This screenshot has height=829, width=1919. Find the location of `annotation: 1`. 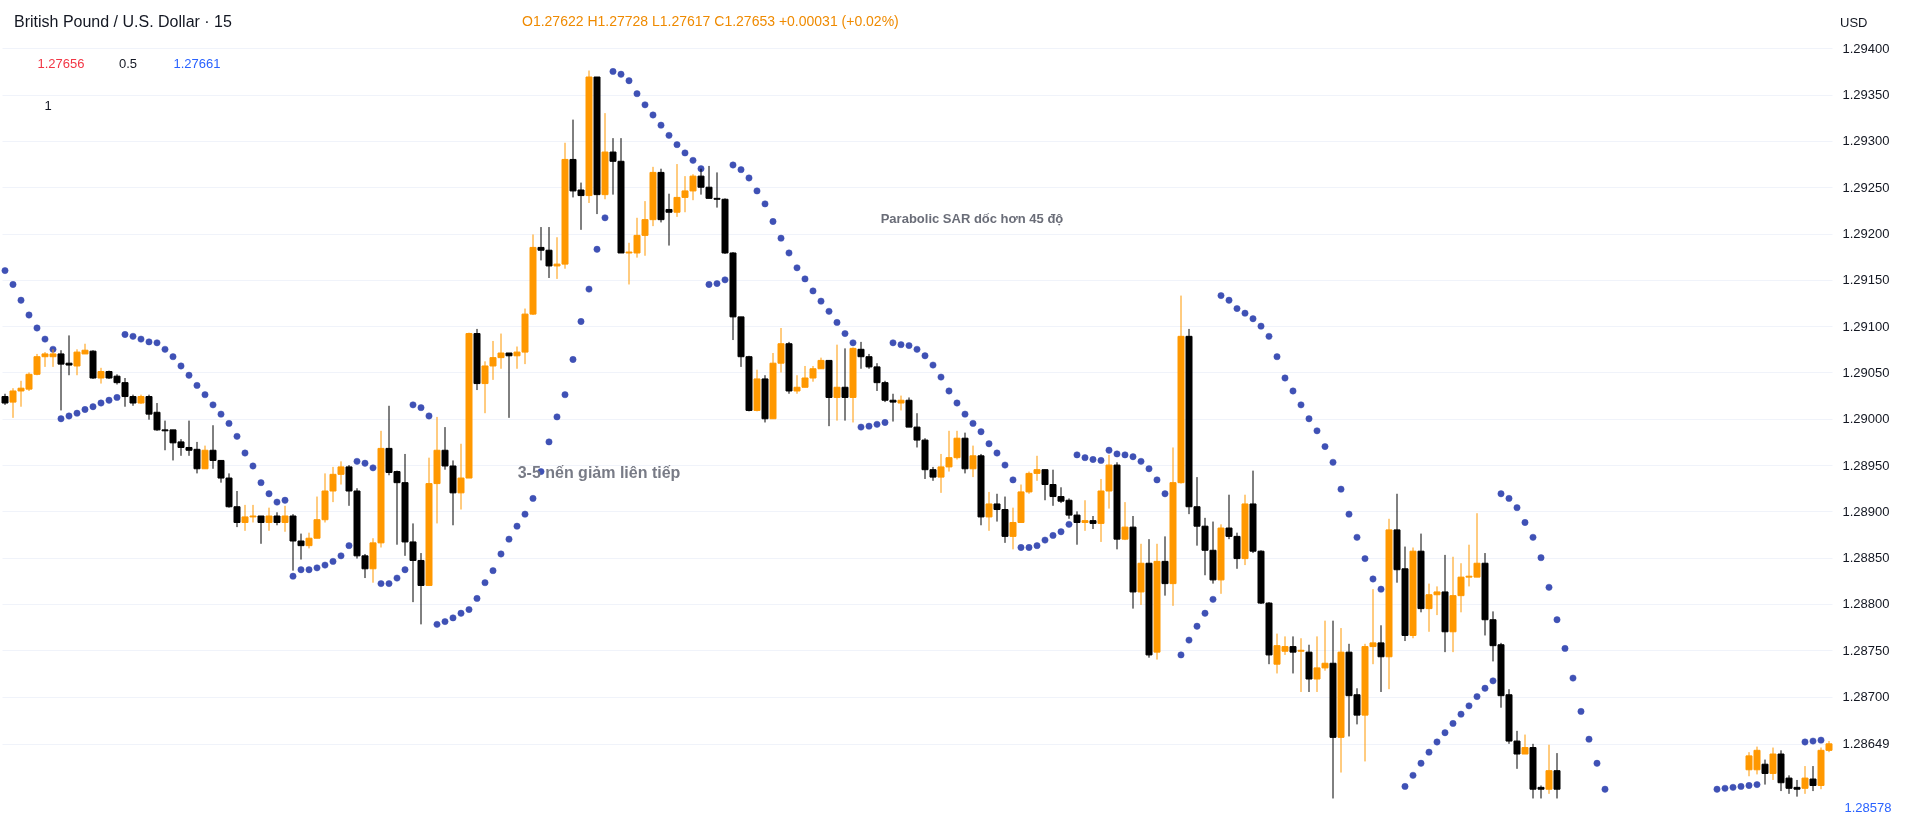

annotation: 1 is located at coordinates (48, 105).